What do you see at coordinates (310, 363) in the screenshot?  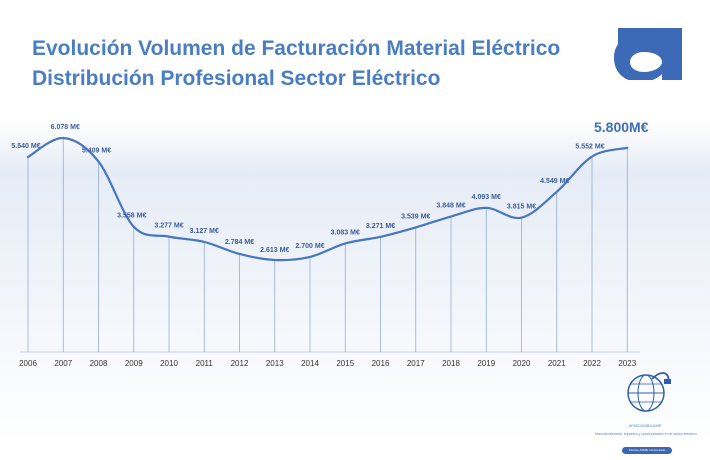 I see `x-tick-label-2014: 2014` at bounding box center [310, 363].